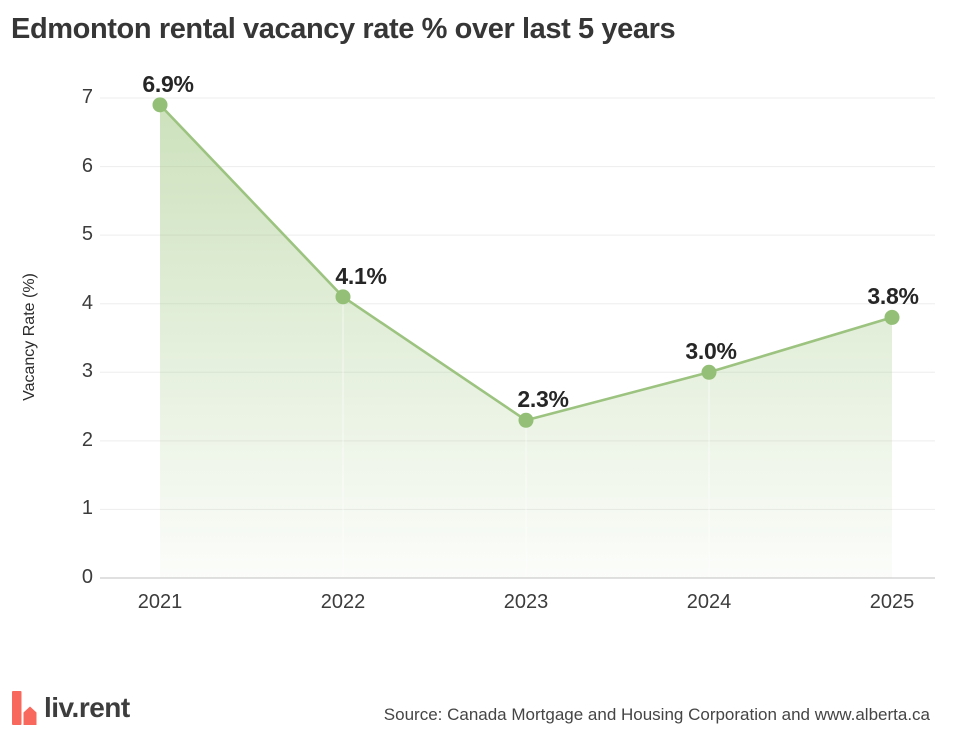 This screenshot has width=980, height=750. I want to click on x-tick-label: 2024, so click(709, 602).